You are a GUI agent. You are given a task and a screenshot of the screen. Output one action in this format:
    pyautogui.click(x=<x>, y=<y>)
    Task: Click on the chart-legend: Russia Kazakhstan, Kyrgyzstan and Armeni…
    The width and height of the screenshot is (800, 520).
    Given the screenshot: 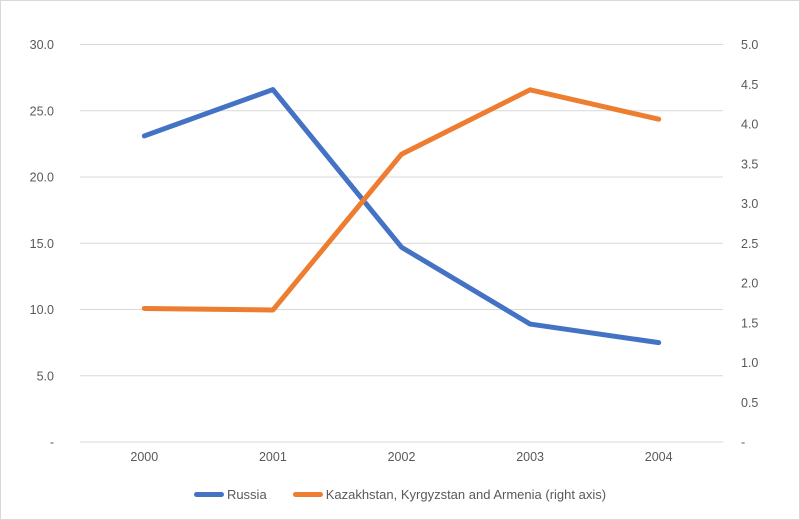 What is the action you would take?
    pyautogui.click(x=400, y=494)
    